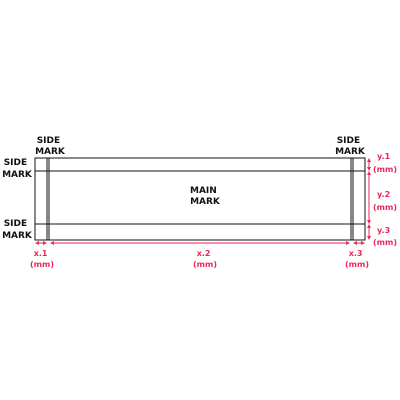  I want to click on y1-arrowhead-bottom, so click(369, 169).